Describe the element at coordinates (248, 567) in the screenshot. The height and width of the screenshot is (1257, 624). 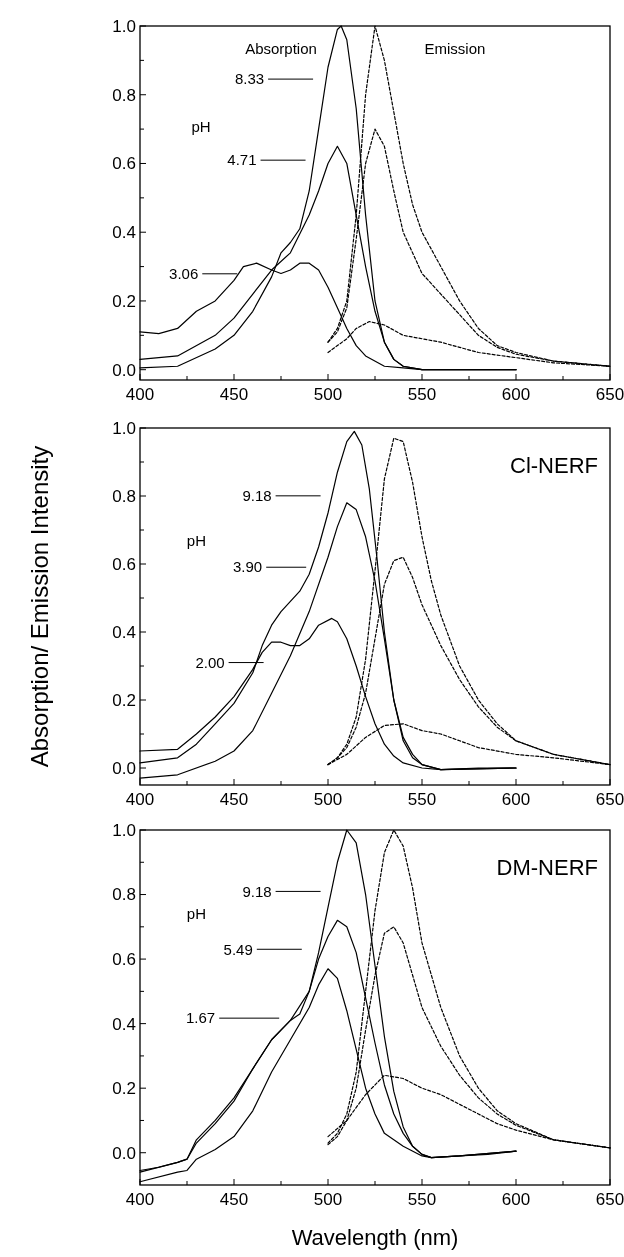
I see `annotation: 3.90` at that location.